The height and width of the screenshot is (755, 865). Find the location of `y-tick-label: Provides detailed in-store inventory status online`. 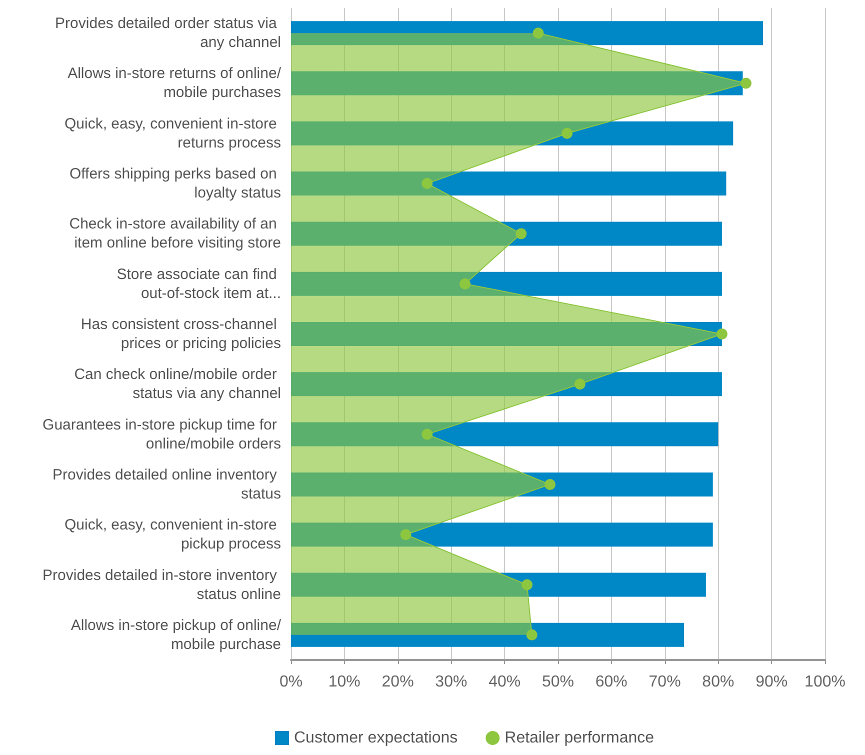

y-tick-label: Provides detailed in-store inventory status online is located at coordinates (161, 584).